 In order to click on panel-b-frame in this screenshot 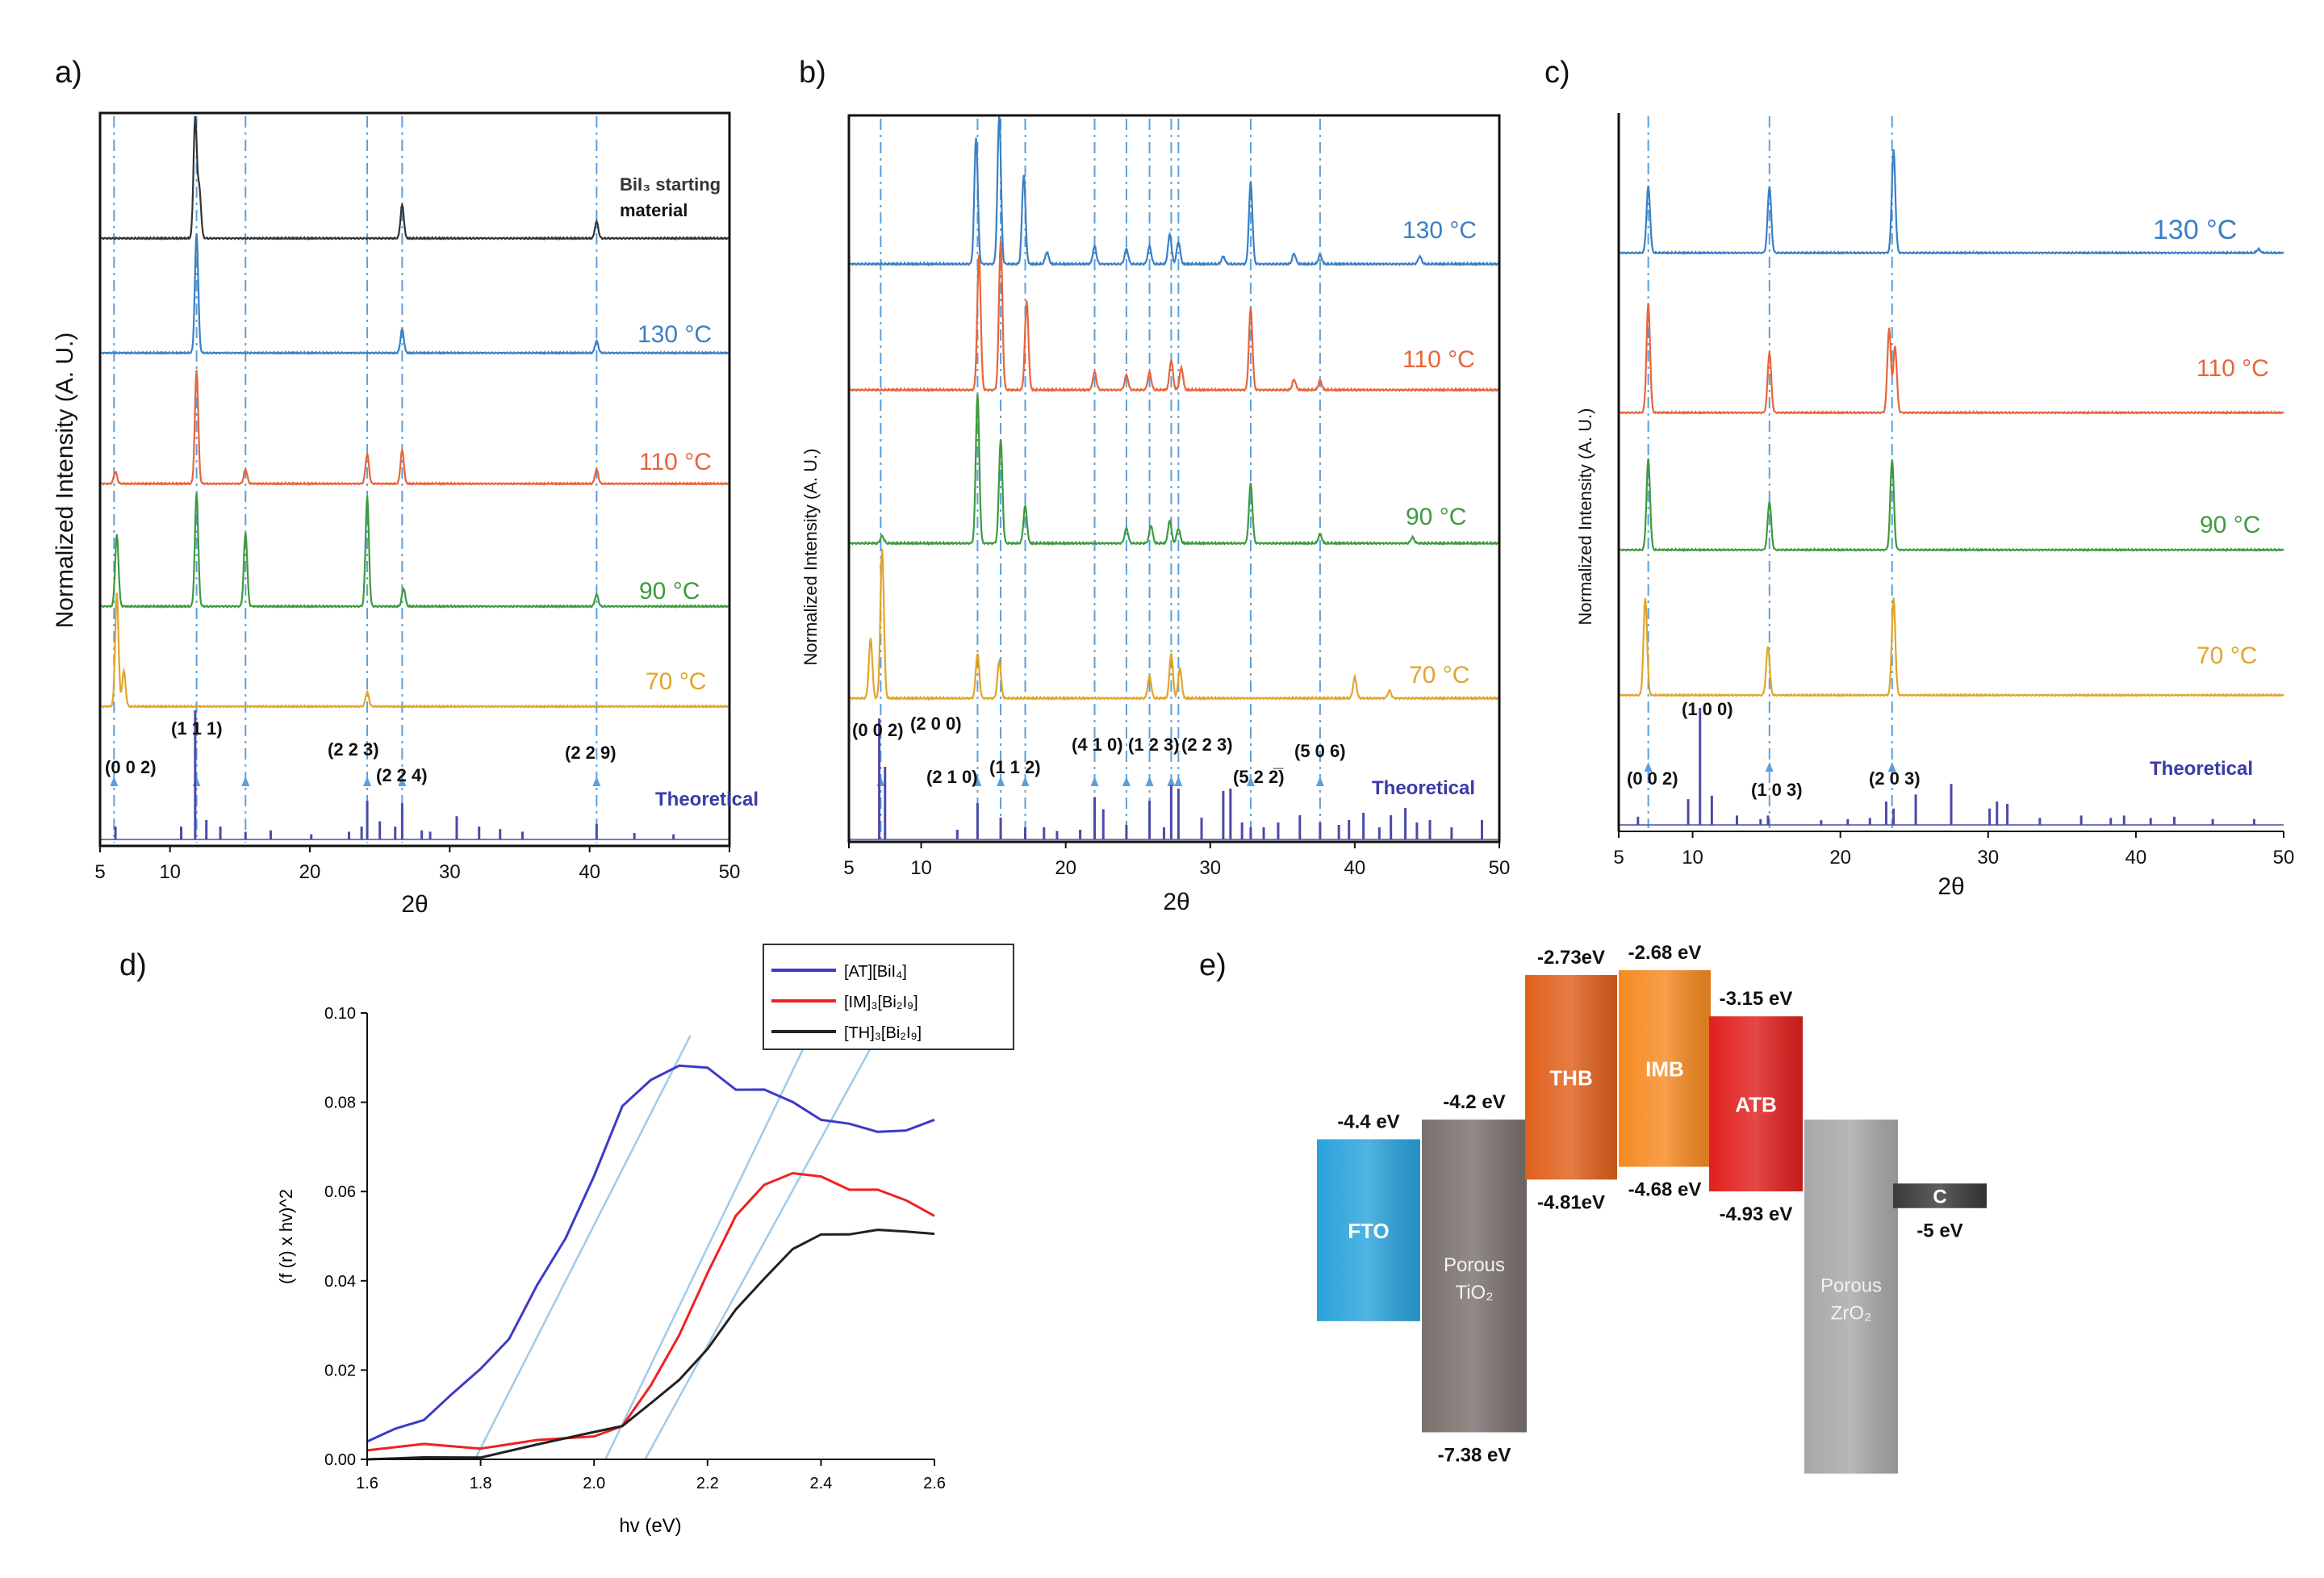, I will do `click(1174, 478)`.